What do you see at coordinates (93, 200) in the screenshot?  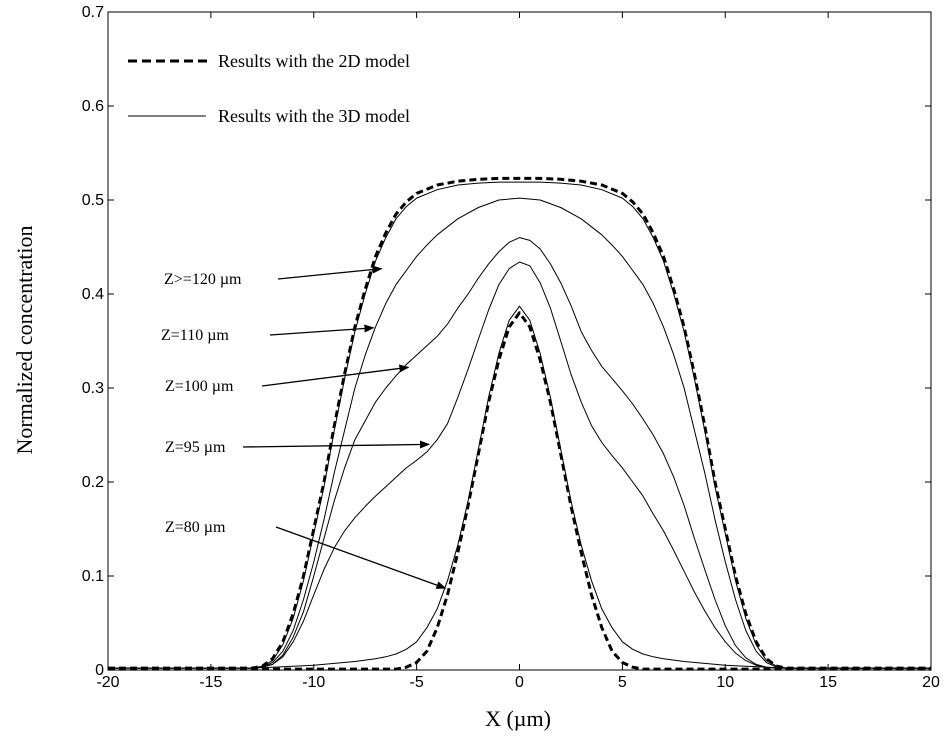 I see `y-tick-label: 0.5` at bounding box center [93, 200].